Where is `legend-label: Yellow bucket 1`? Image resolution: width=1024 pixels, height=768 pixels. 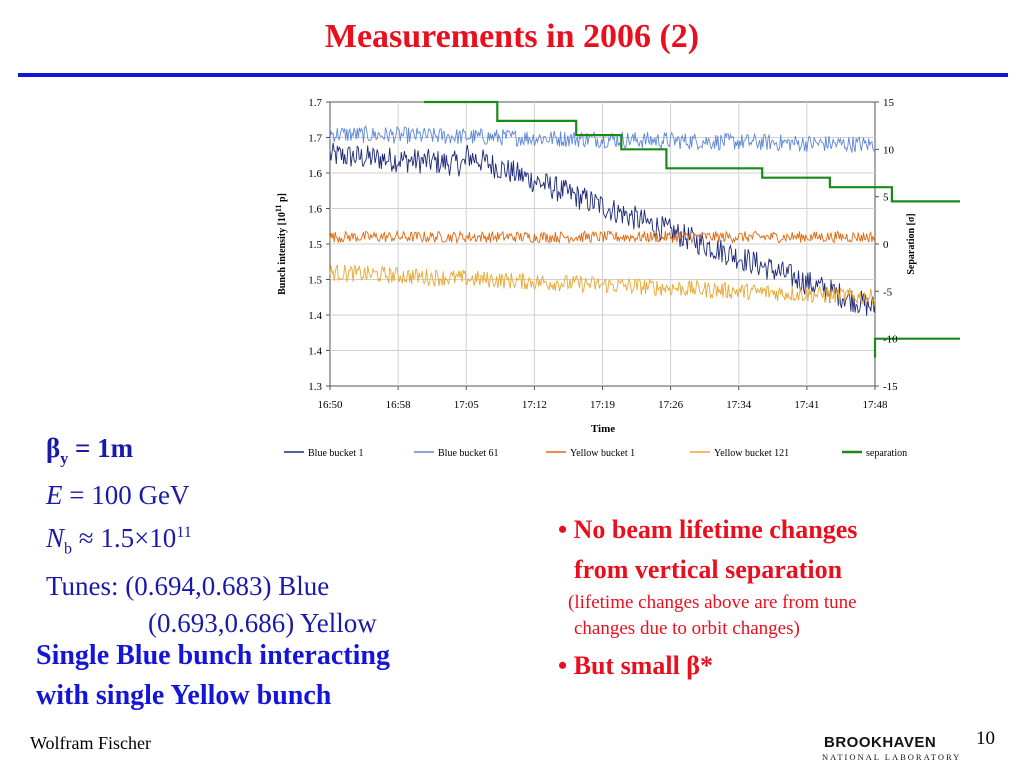 legend-label: Yellow bucket 1 is located at coordinates (602, 453).